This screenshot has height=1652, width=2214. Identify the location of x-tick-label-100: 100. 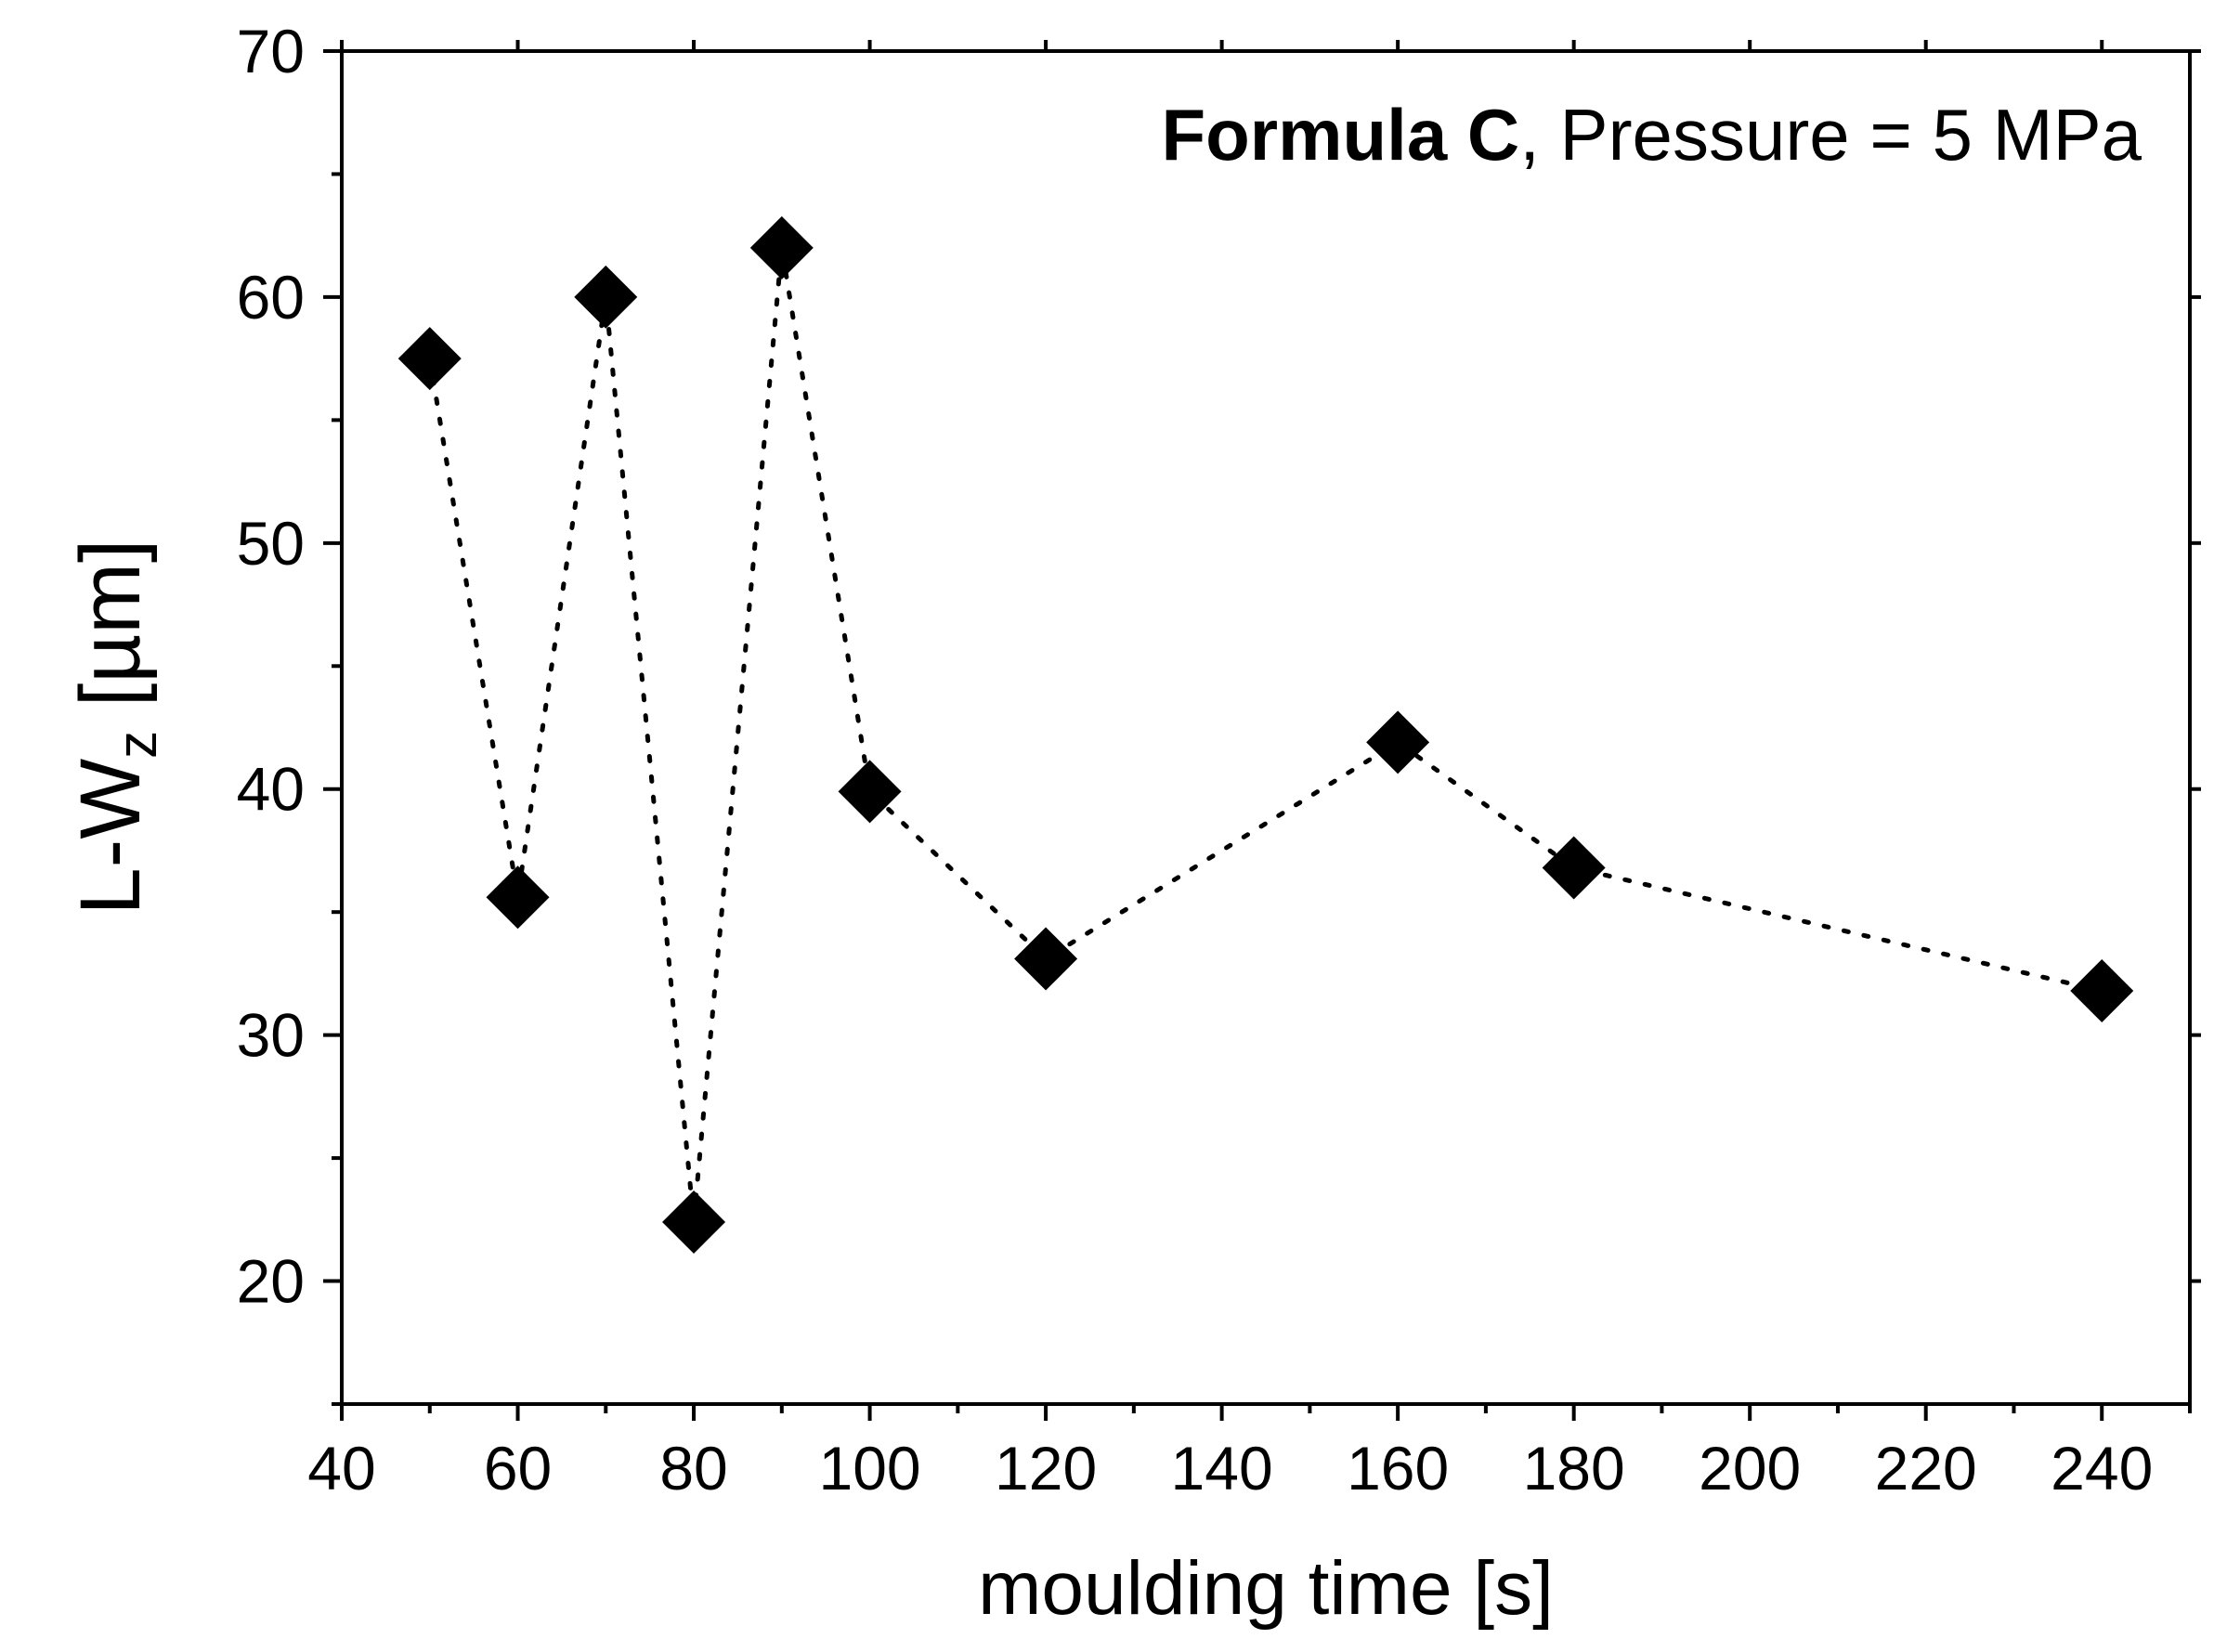
(870, 1468).